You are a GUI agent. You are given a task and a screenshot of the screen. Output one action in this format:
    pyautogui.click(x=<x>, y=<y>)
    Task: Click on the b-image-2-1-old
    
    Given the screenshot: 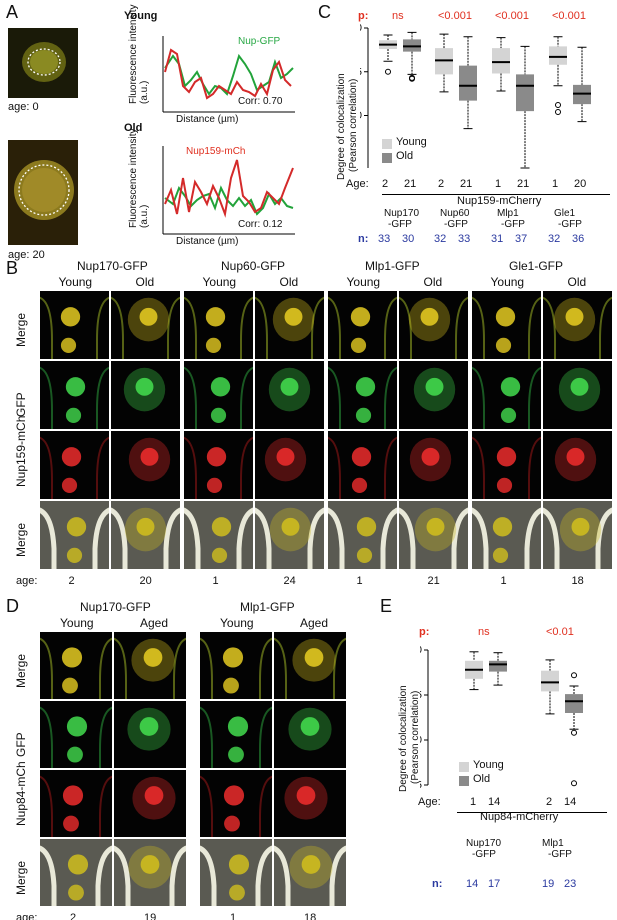 What is the action you would take?
    pyautogui.click(x=289, y=325)
    